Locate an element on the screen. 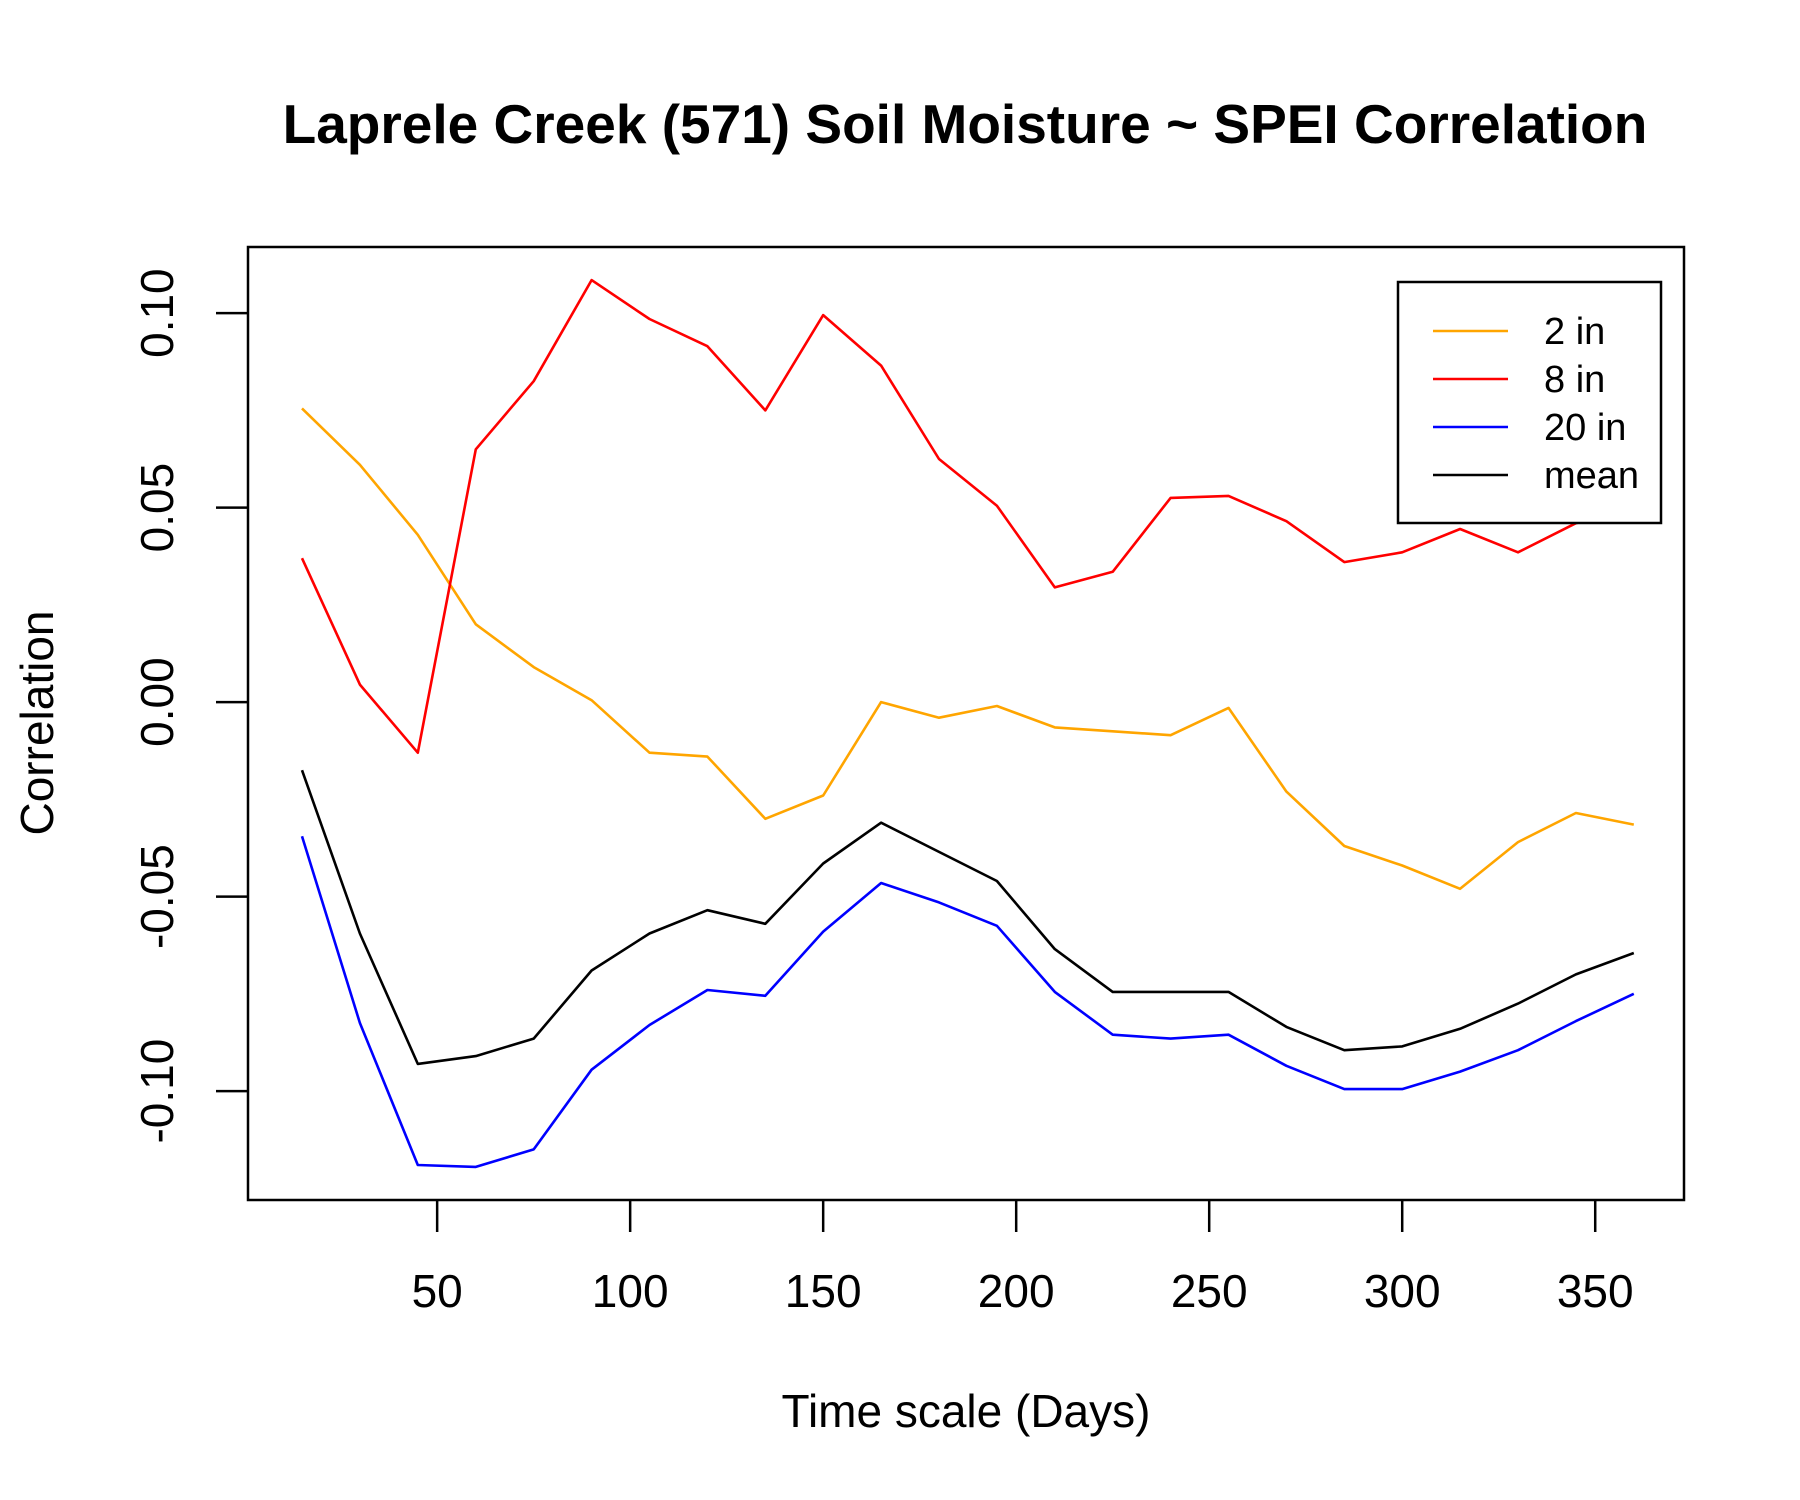  y-axis: -0.10 -0.05 0.00 0.05 0.10 is located at coordinates (189, 706).